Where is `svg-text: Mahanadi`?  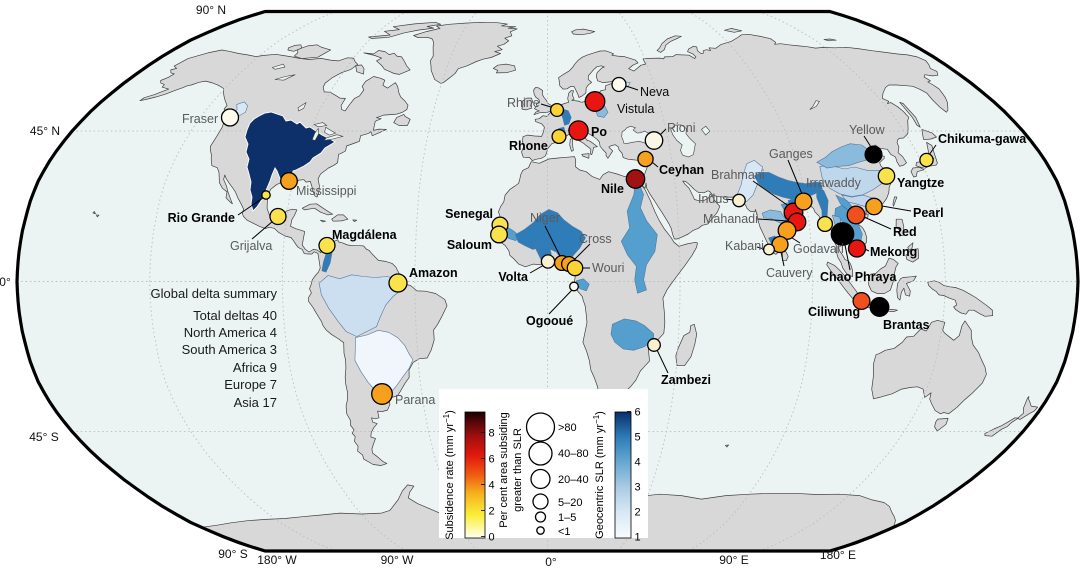
svg-text: Mahanadi is located at coordinates (730, 219).